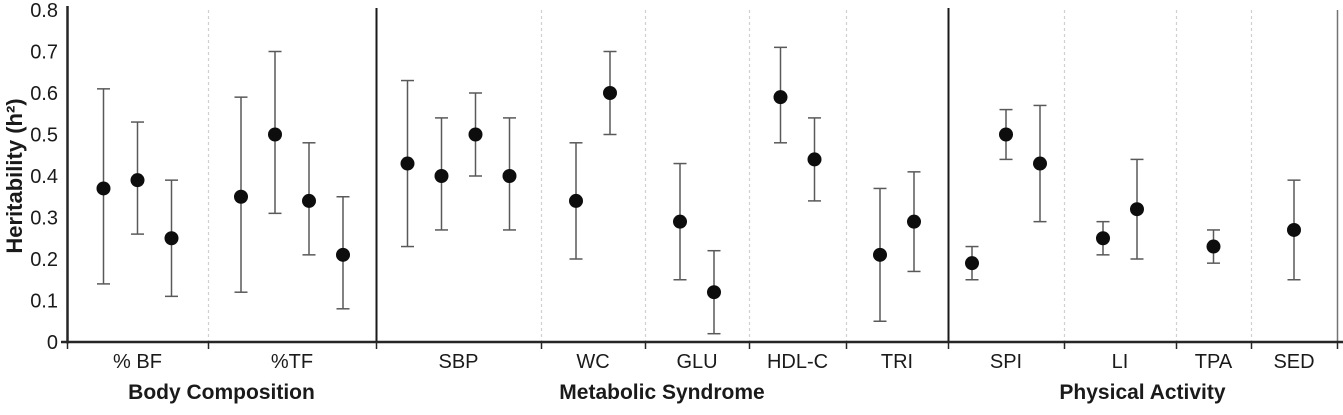  I want to click on group-label: Physical Activity, so click(1142, 392).